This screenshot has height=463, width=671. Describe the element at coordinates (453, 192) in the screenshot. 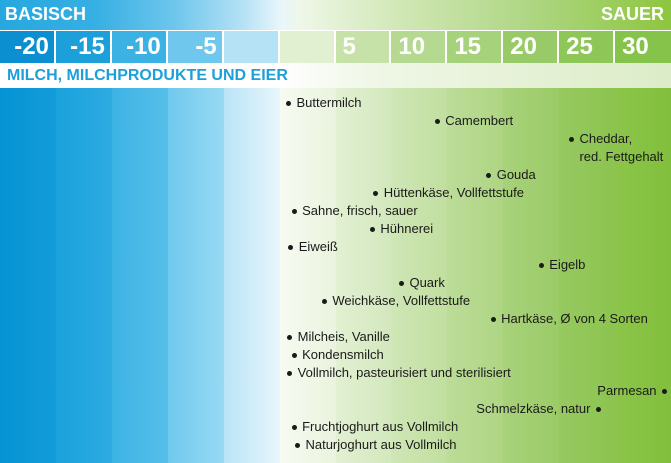

I see `data-point-label: Hüttenkäse, Vollfettstufe` at that location.